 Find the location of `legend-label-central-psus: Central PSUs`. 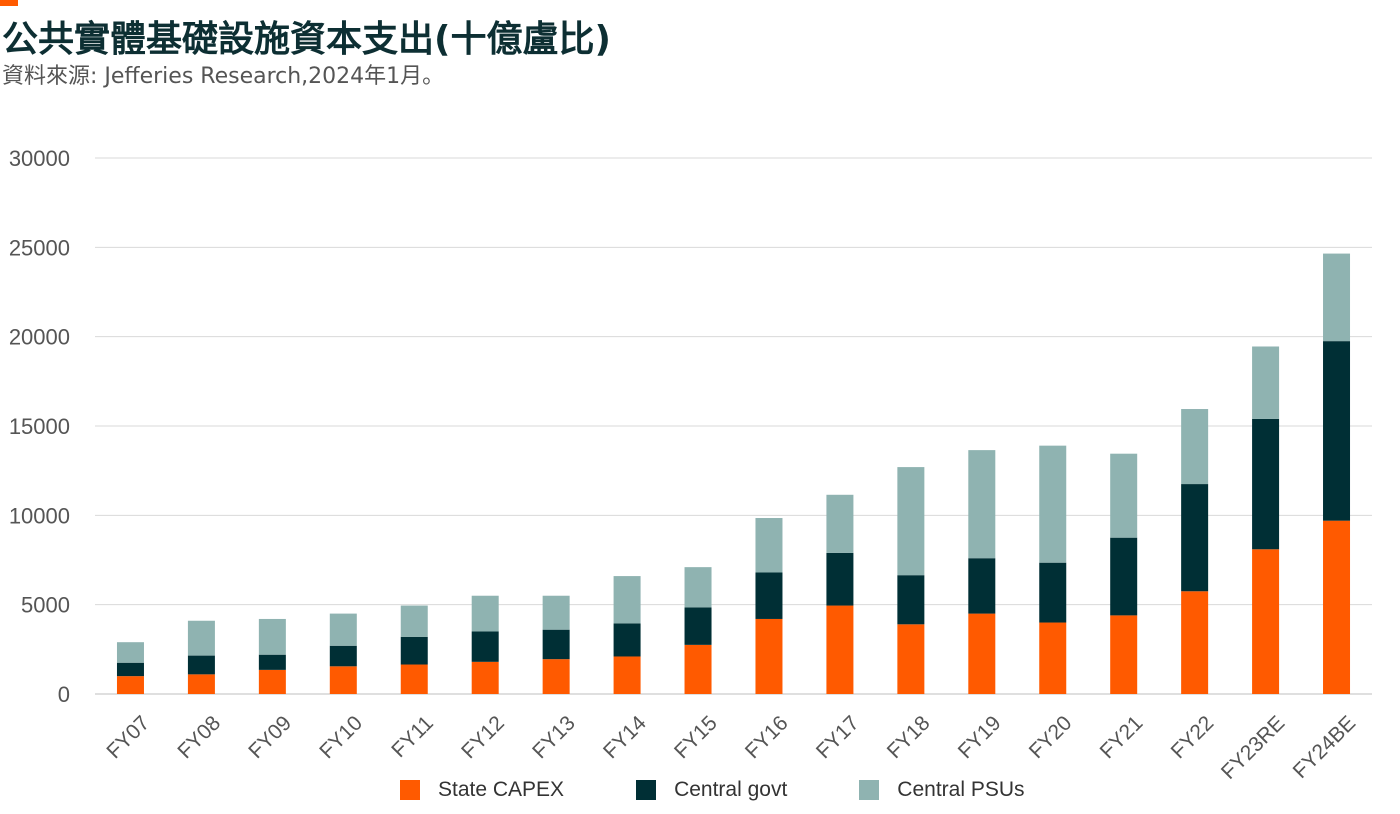

legend-label-central-psus: Central PSUs is located at coordinates (961, 789).